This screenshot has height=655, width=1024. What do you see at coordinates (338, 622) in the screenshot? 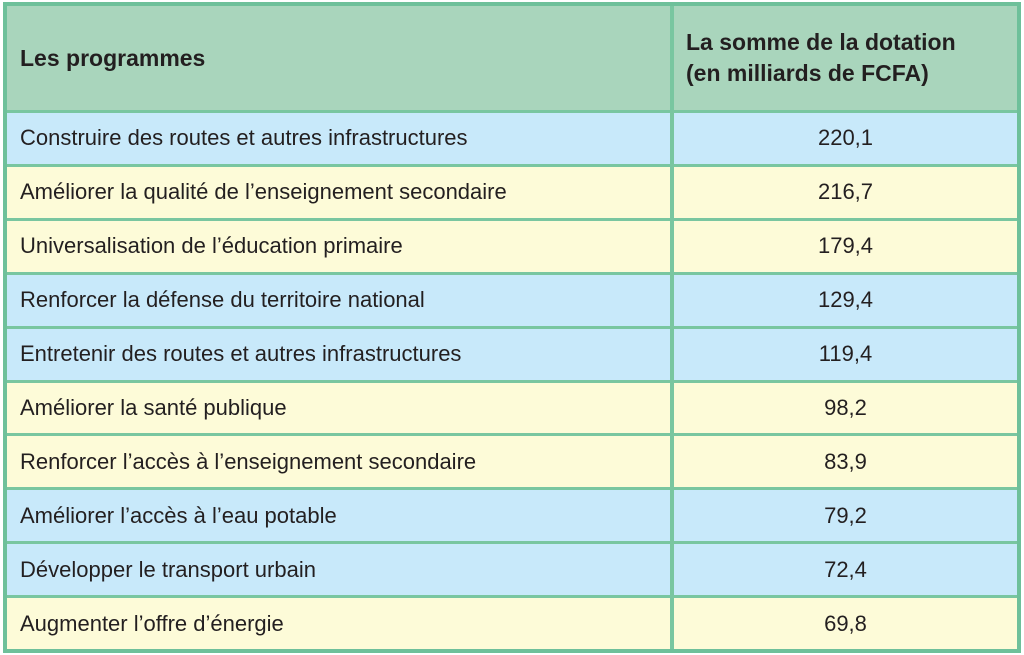
I see `program-cell: Augmenter l’offre d’énergie` at bounding box center [338, 622].